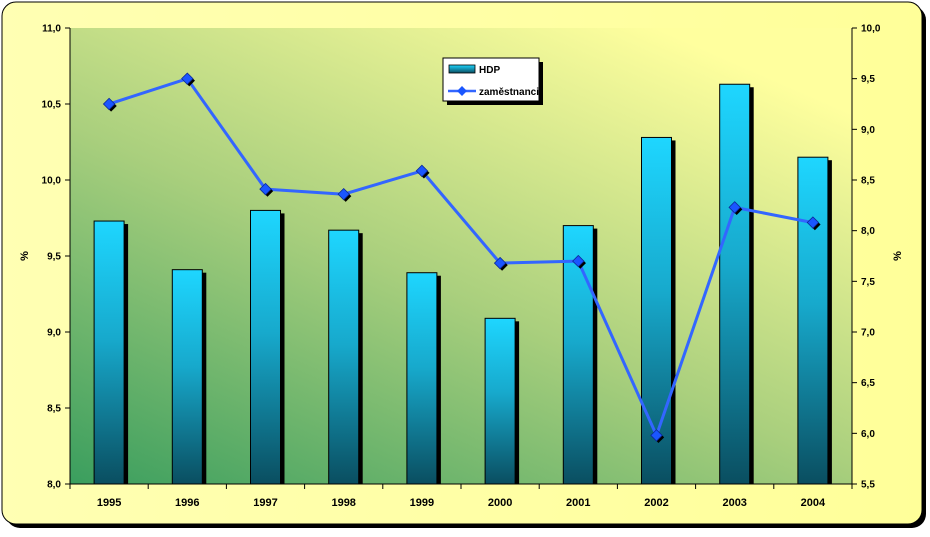  Describe the element at coordinates (25, 256) in the screenshot. I see `y-axis-title-left: %` at that location.